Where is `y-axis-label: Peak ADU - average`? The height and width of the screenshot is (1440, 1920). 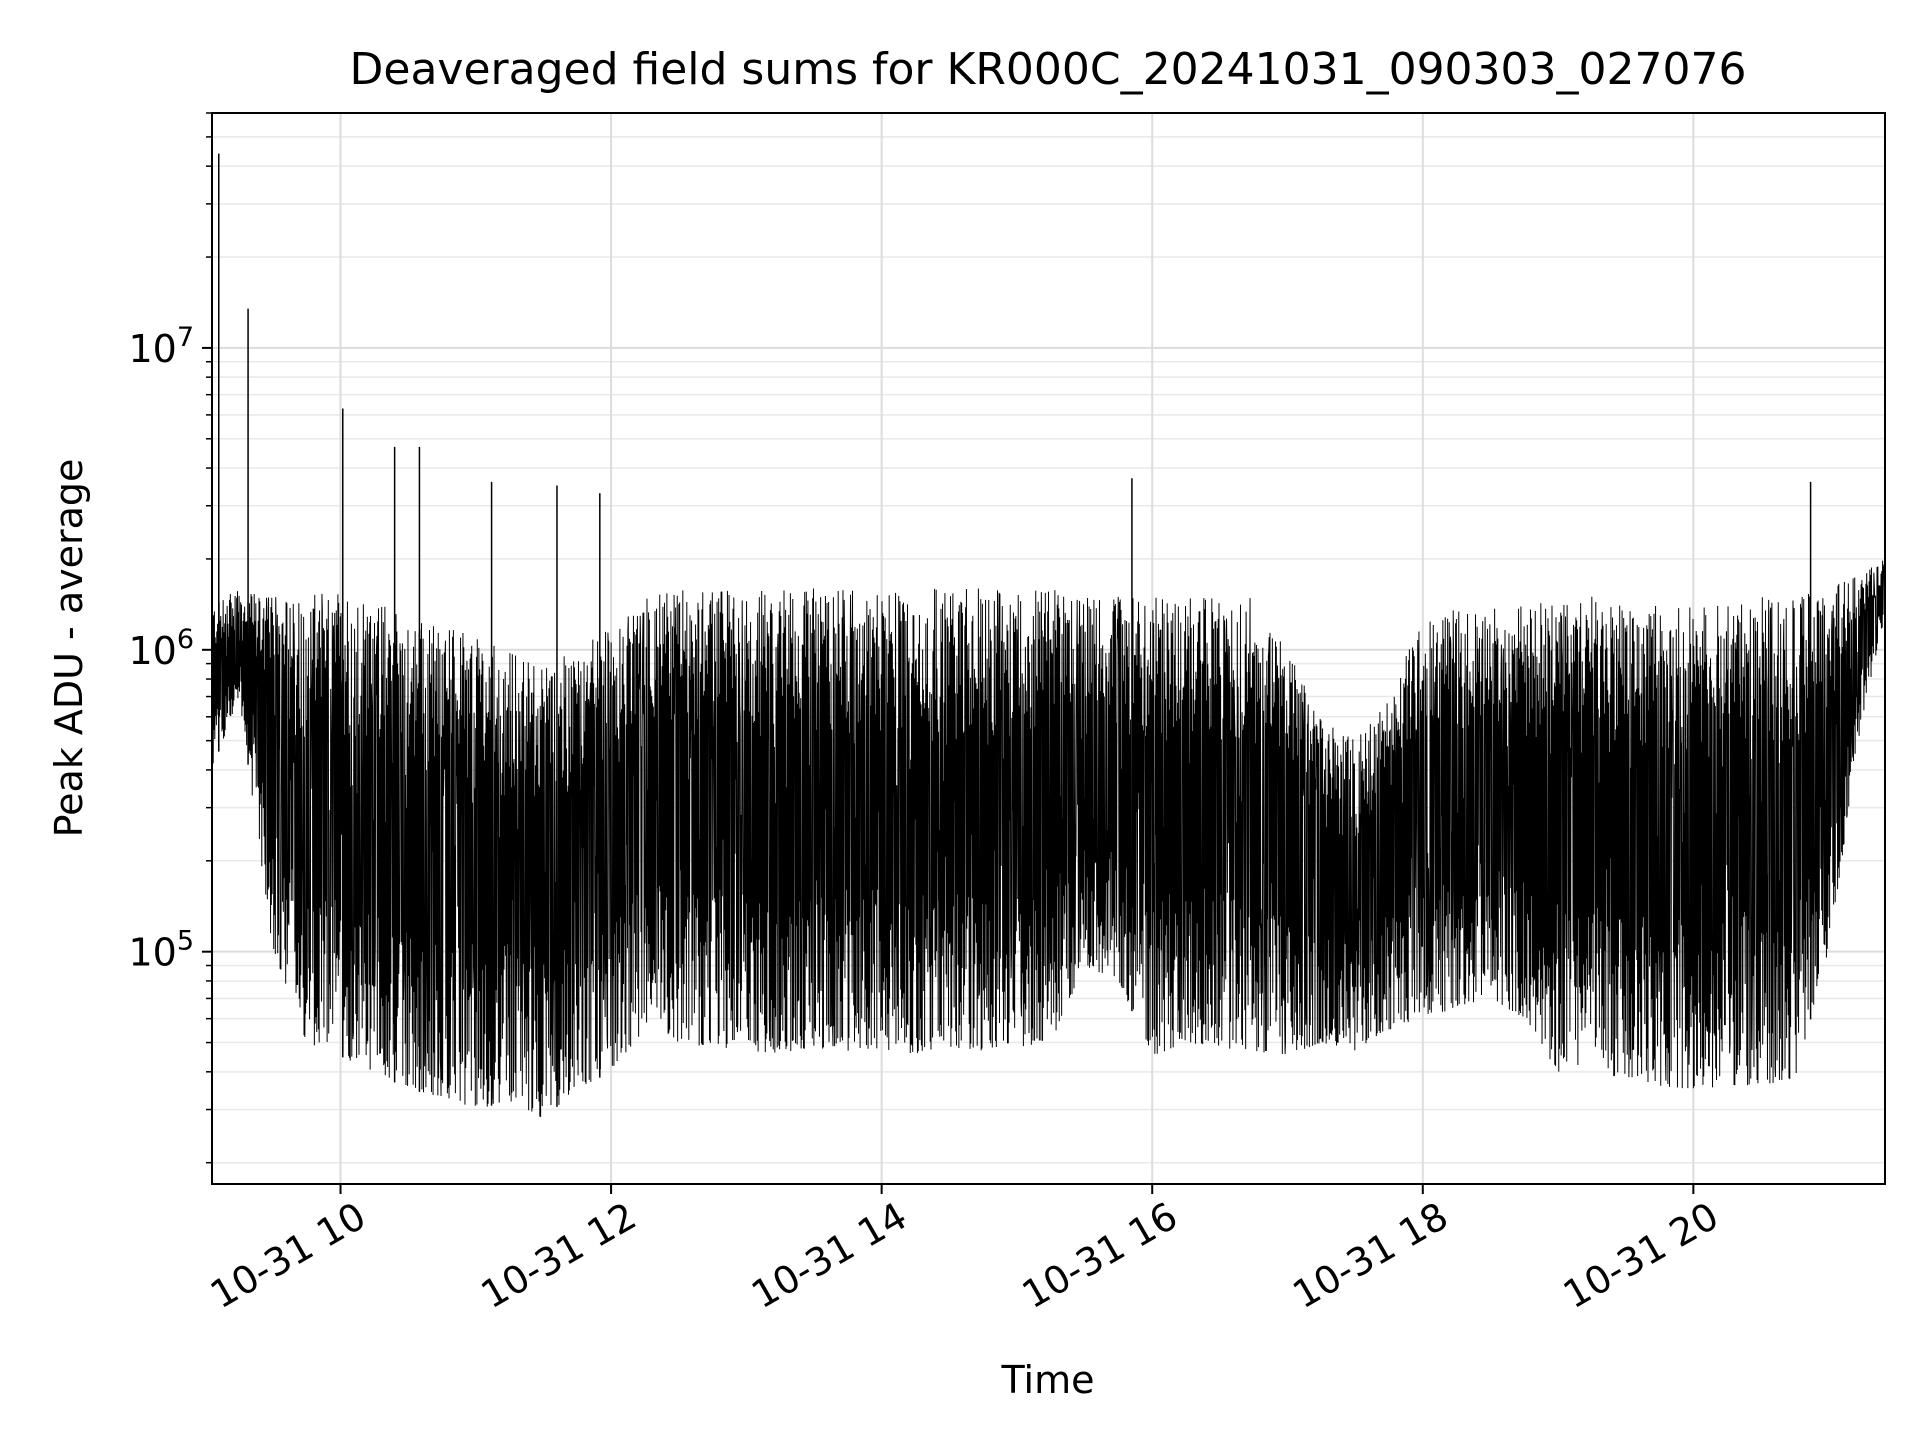 y-axis-label: Peak ADU - average is located at coordinates (69, 648).